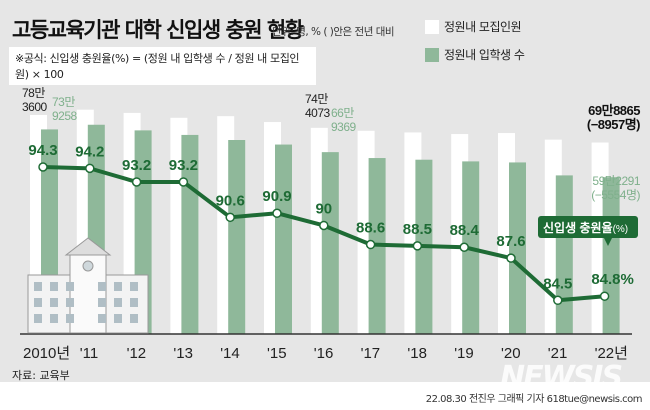 The image size is (650, 410). I want to click on legend-item-enrolled: 정원내 입학생 수, so click(475, 54).